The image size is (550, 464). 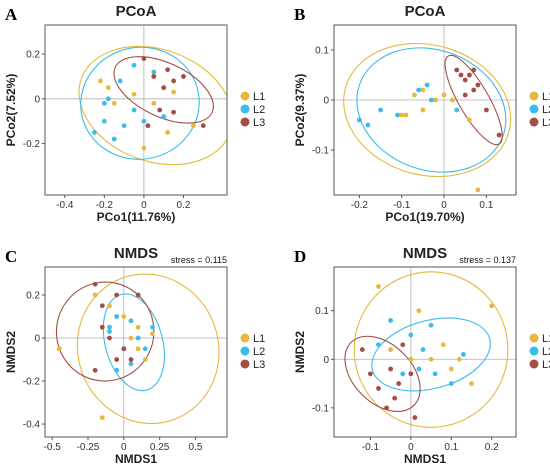 I want to click on stress-label: stress = 0.115, so click(x=199, y=260).